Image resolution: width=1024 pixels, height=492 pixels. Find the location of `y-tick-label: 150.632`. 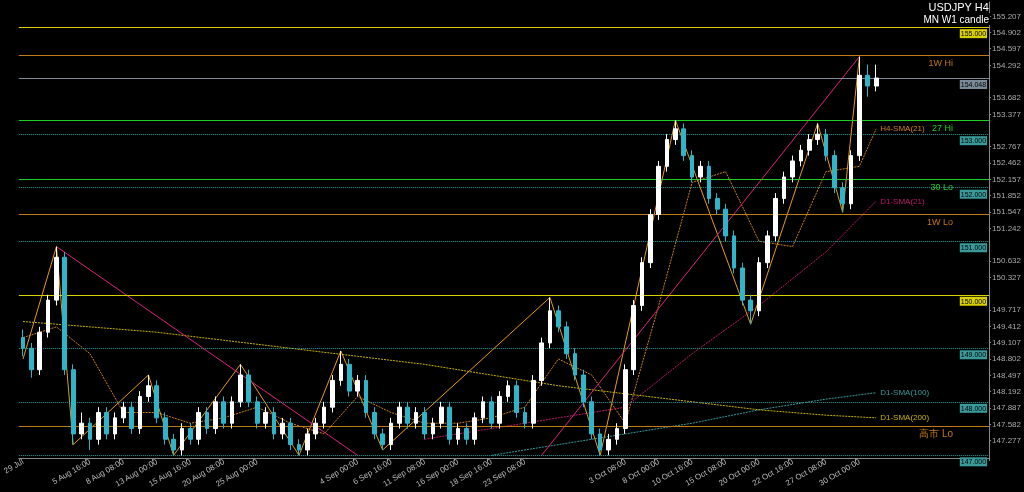

y-tick-label: 150.632 is located at coordinates (1007, 261).